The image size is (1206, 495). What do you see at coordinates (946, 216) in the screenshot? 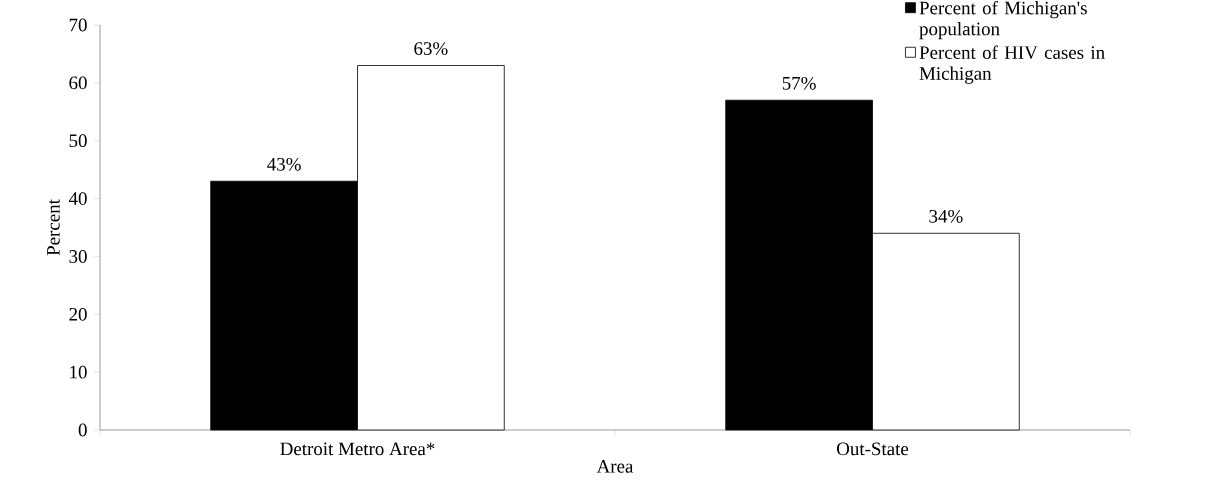
I see `data-label: 34%` at bounding box center [946, 216].